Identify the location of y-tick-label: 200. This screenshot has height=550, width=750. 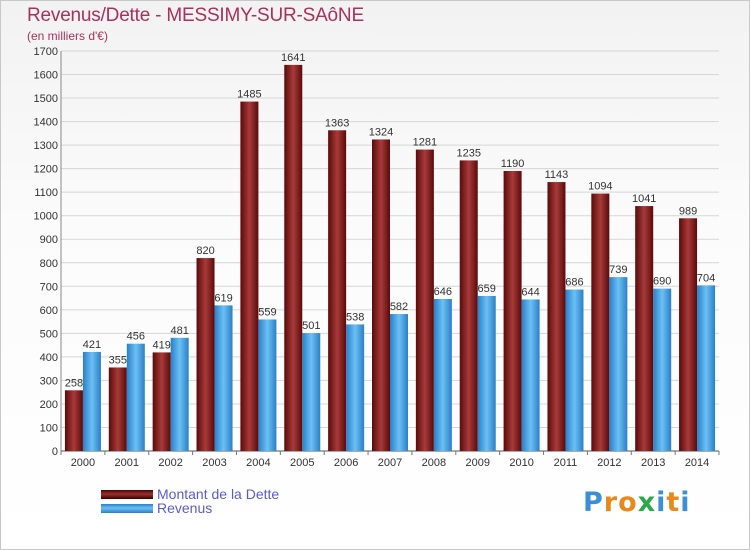
(49, 405).